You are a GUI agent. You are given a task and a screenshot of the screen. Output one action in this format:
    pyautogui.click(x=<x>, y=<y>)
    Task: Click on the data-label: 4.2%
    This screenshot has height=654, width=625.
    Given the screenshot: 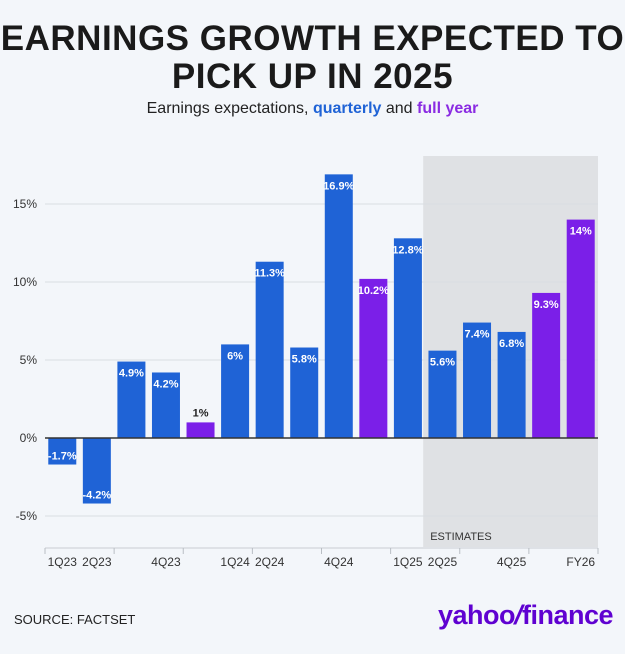 What is the action you would take?
    pyautogui.click(x=165, y=384)
    